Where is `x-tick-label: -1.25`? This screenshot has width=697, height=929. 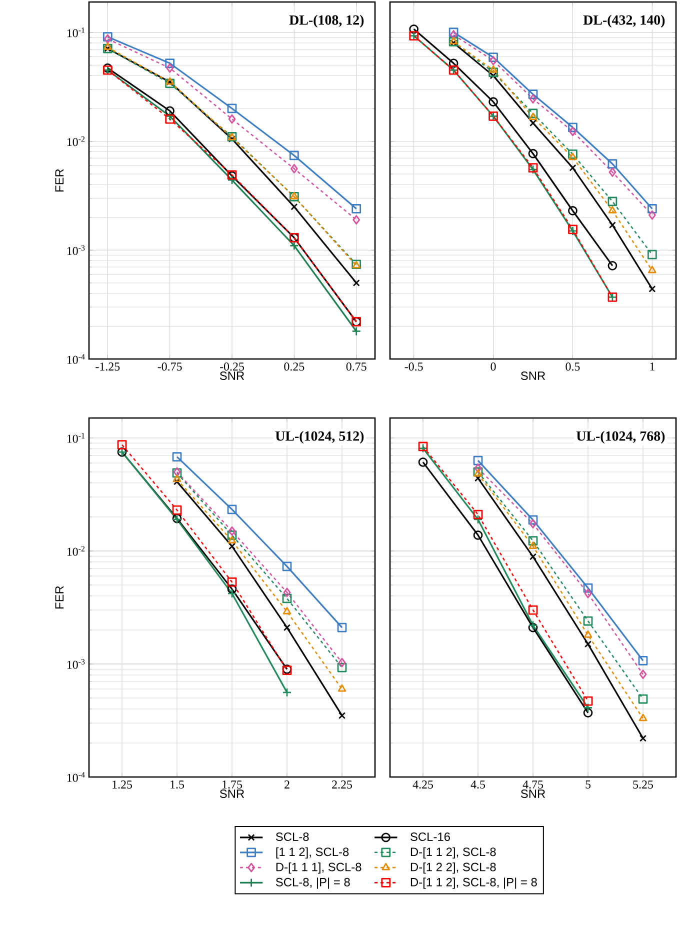
x-tick-label: -1.25 is located at coordinates (108, 366).